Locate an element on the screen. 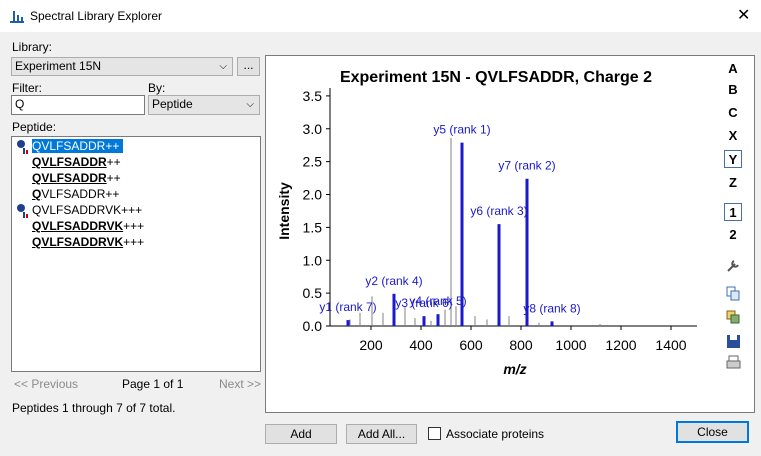  y-tick-label: 1.5 is located at coordinates (313, 227).